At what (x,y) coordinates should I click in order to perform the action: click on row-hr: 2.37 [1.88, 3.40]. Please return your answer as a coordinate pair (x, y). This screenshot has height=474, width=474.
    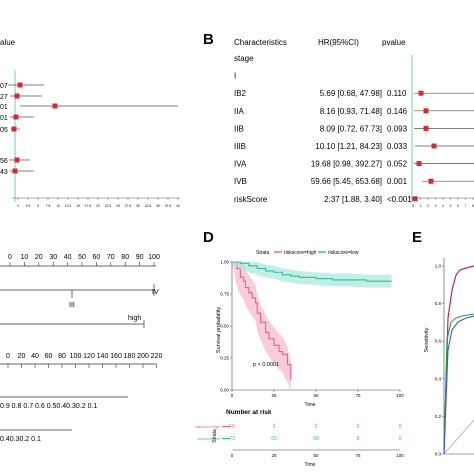
    Looking at the image, I should click on (353, 199).